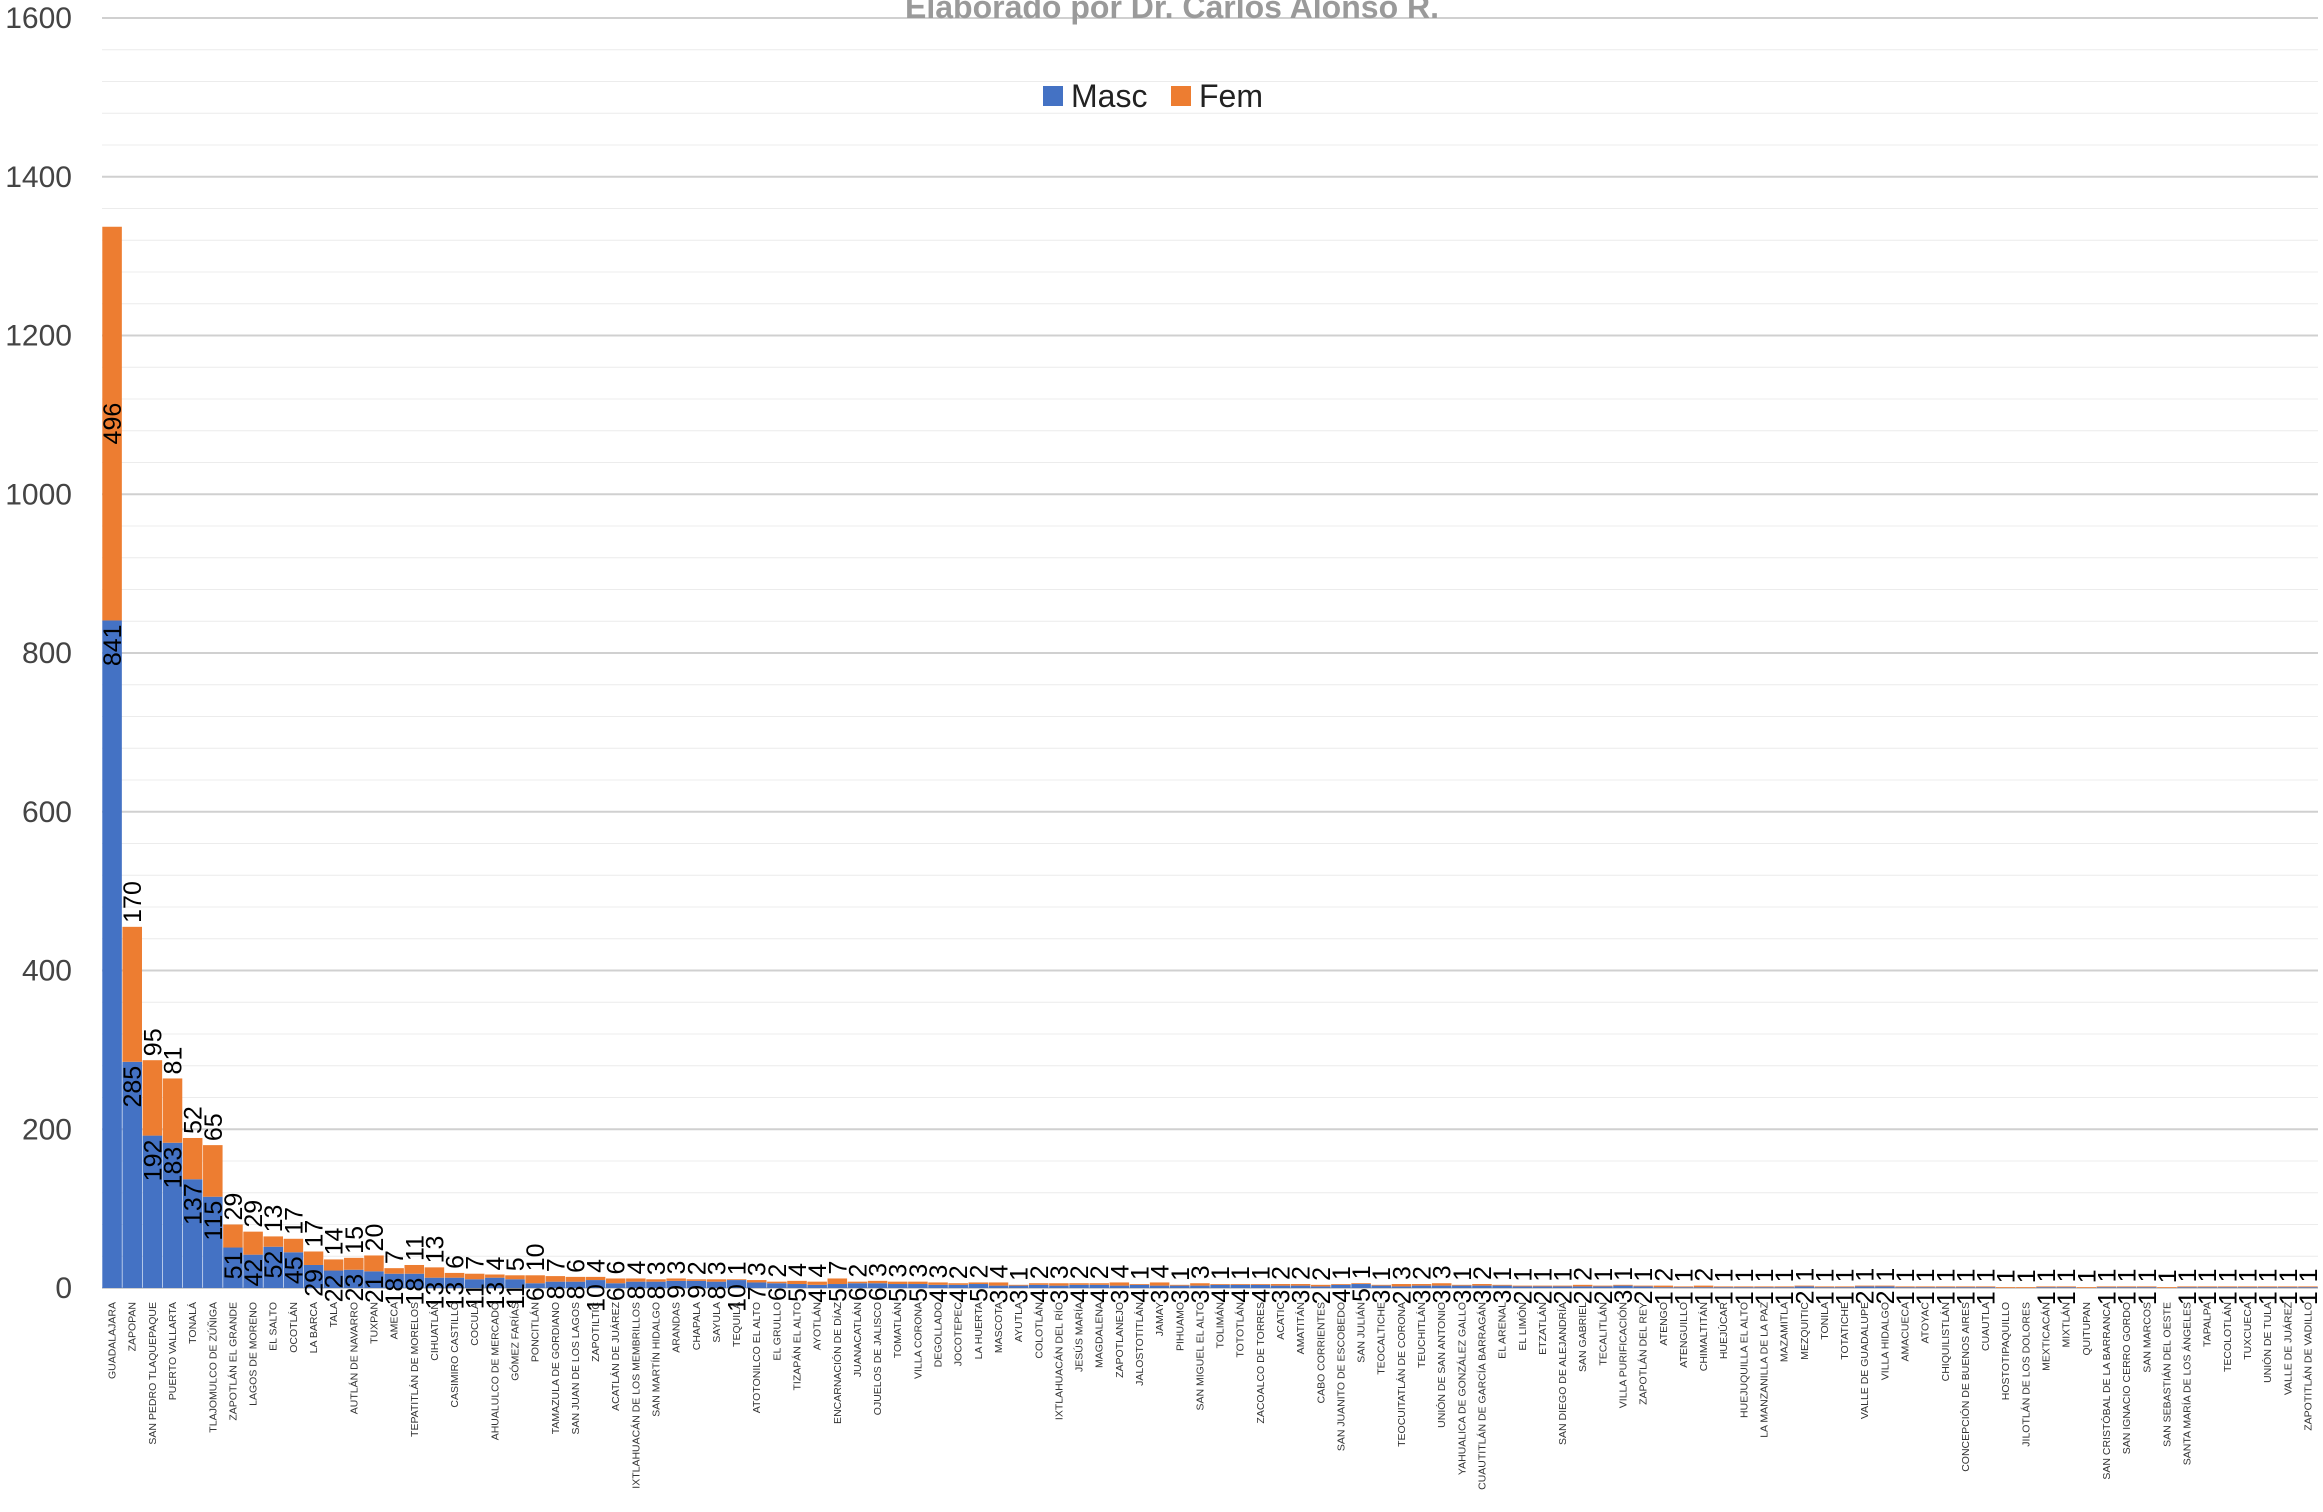 This screenshot has height=1512, width=2323. I want to click on x-tick-label: MASCOTA, so click(999, 1327).